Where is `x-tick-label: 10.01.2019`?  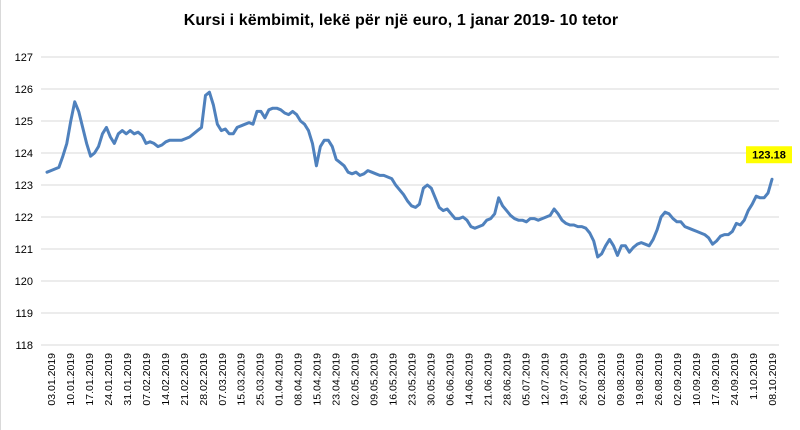
x-tick-label: 10.01.2019 is located at coordinates (71, 379).